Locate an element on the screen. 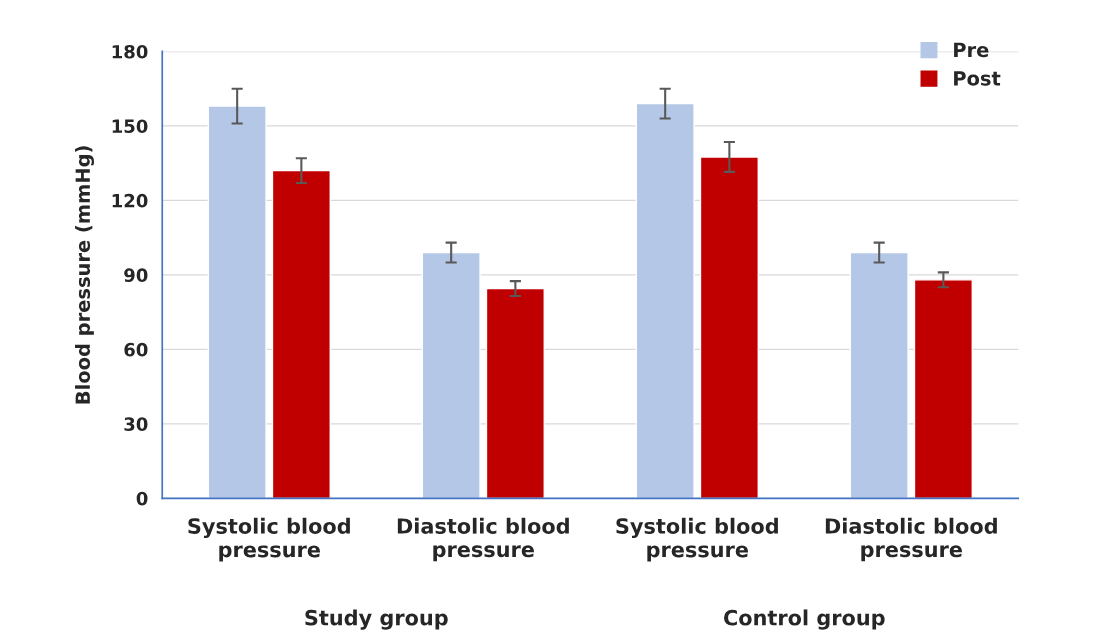 This screenshot has height=643, width=1119. y-tick-label: 30 is located at coordinates (136, 424).